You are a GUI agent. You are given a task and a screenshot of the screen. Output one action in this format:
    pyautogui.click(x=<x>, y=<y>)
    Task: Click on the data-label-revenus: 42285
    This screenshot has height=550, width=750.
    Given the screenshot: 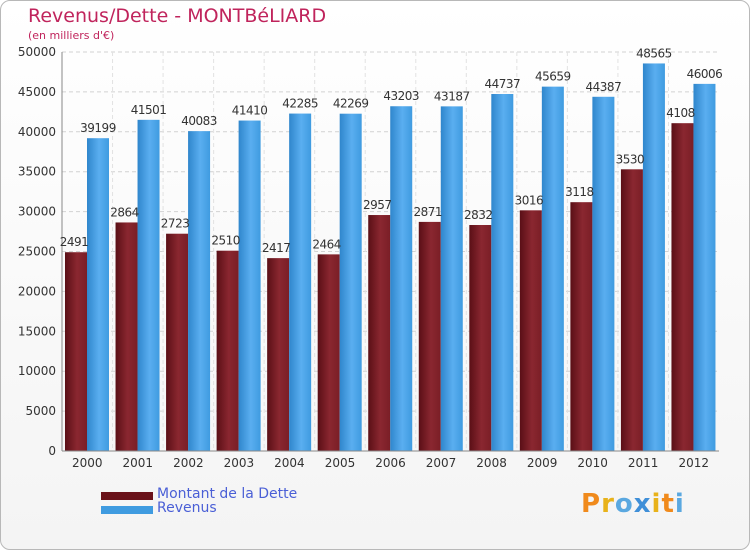 What is the action you would take?
    pyautogui.click(x=300, y=104)
    